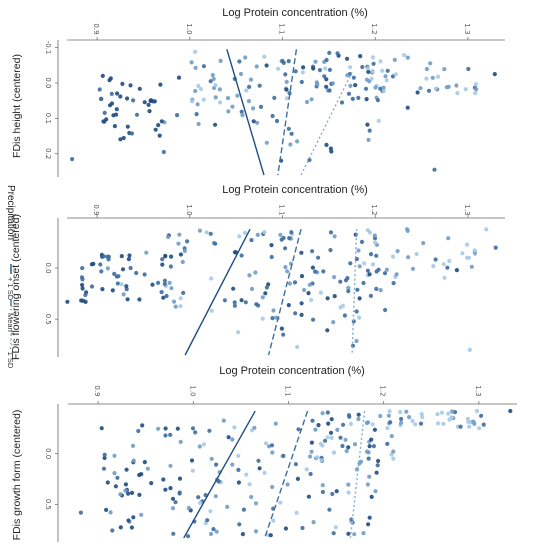 The width and height of the screenshot is (539, 550). Describe the element at coordinates (10, 316) in the screenshot. I see `legend-entries: + 1 SD Mean - 1 SD` at that location.